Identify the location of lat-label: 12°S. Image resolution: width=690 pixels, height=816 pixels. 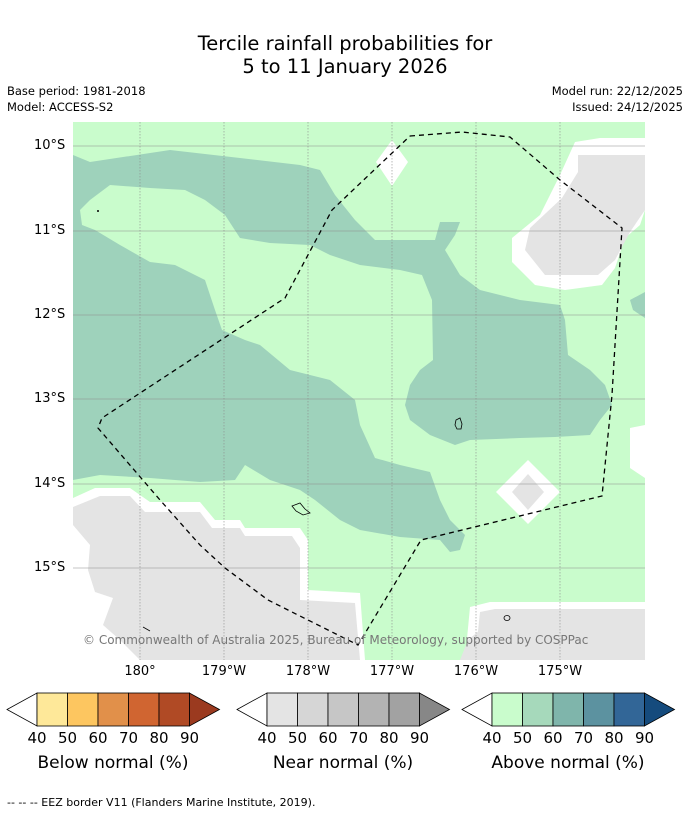
(50, 314).